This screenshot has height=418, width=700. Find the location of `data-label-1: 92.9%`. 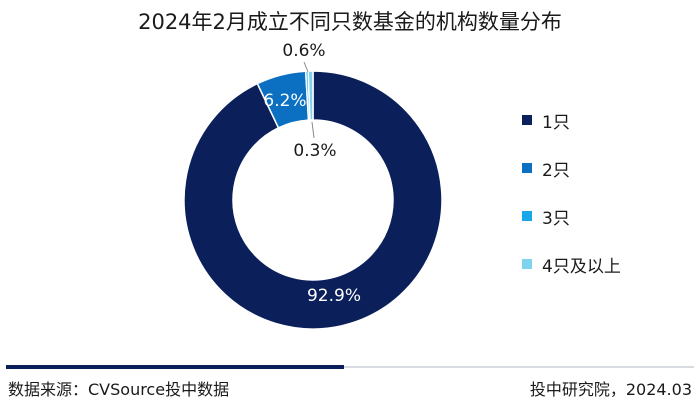

data-label-1: 92.9% is located at coordinates (334, 296).